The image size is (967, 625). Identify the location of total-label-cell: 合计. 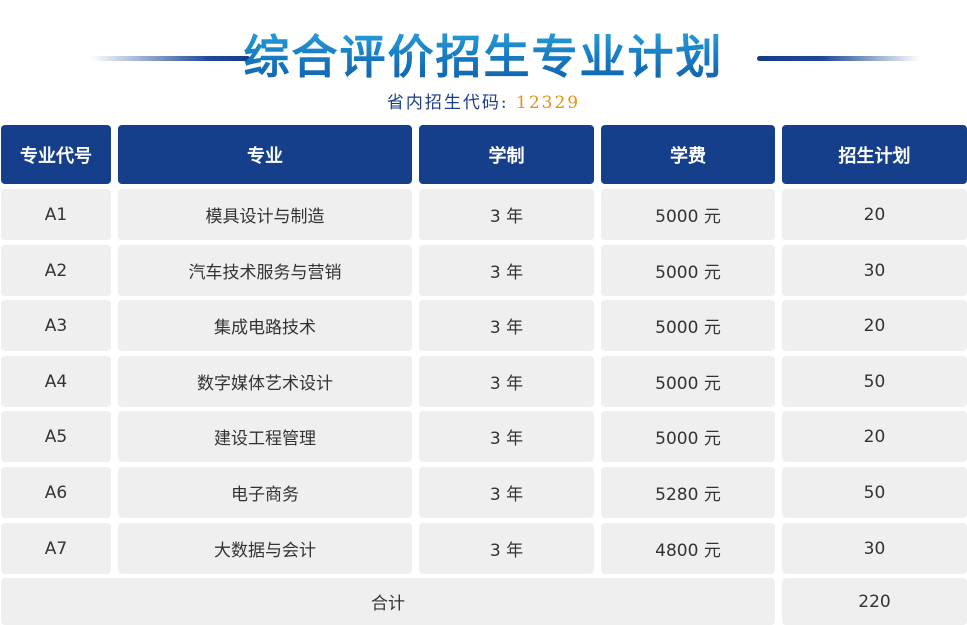
(388, 601).